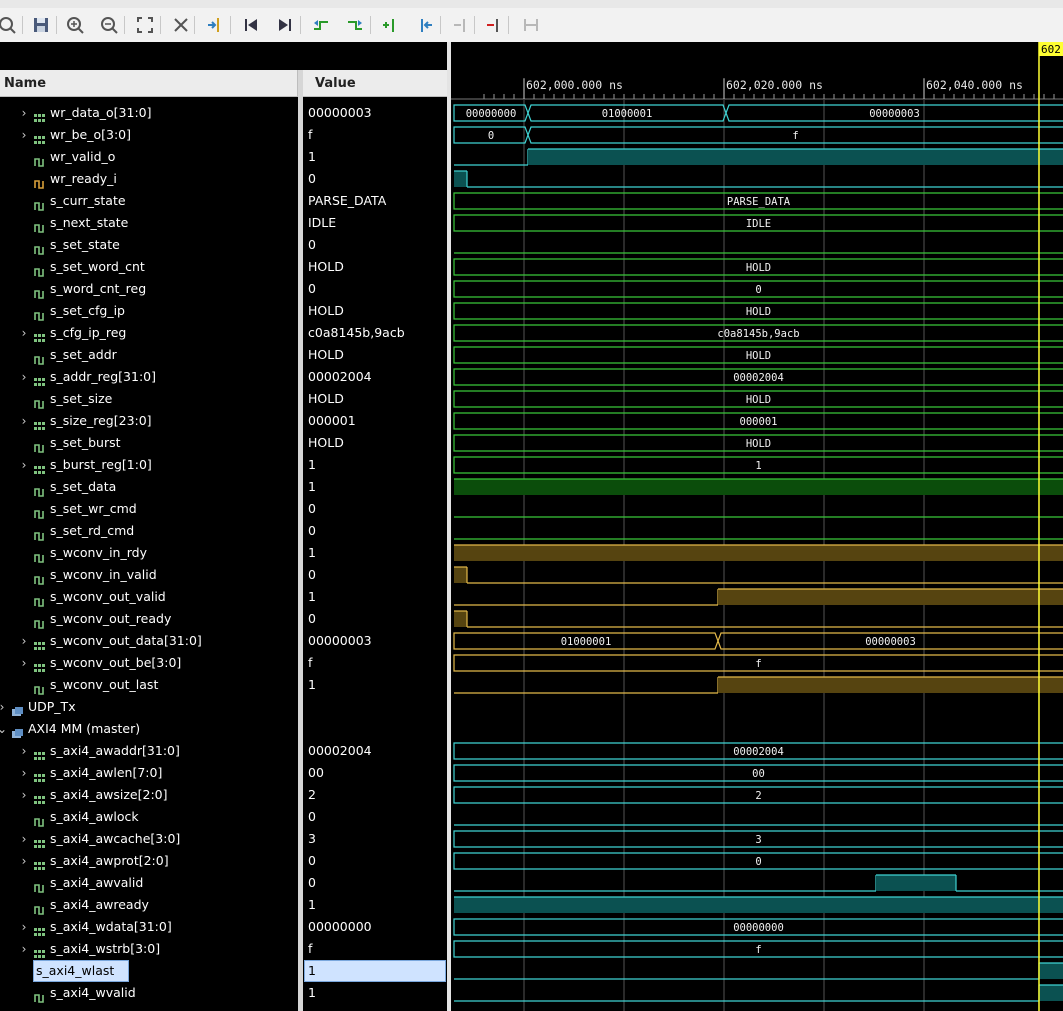  What do you see at coordinates (103, 376) in the screenshot?
I see `signal-name: s_addr_reg[31:0]` at bounding box center [103, 376].